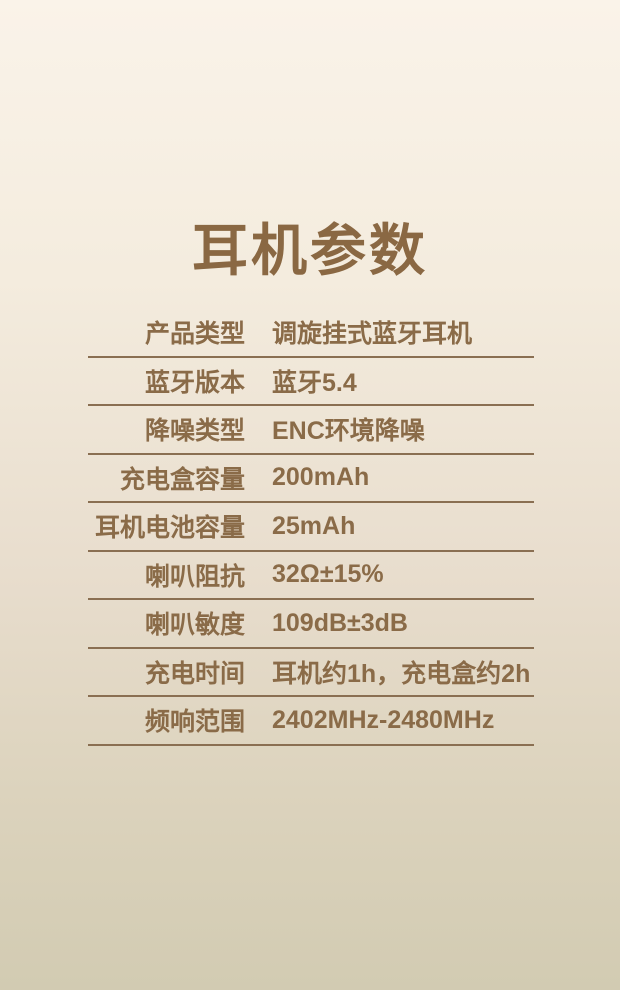 The width and height of the screenshot is (620, 990). What do you see at coordinates (194, 431) in the screenshot?
I see `spec-label: 降噪类型` at bounding box center [194, 431].